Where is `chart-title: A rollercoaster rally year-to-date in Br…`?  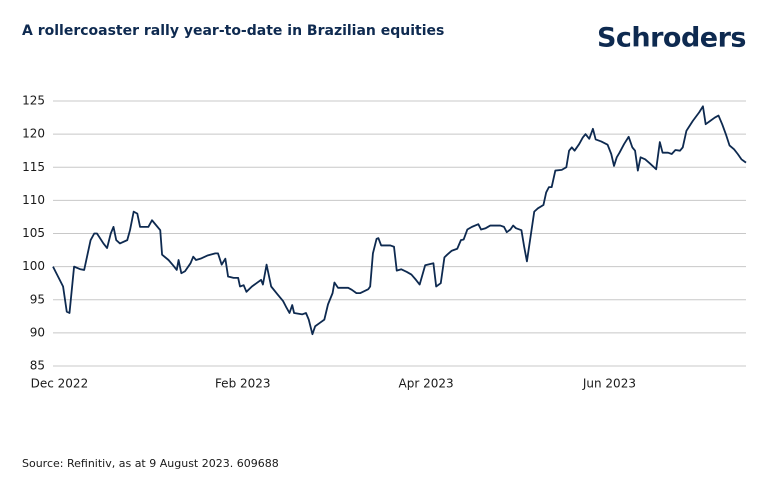 chart-title: A rollercoaster rally year-to-date in Br… is located at coordinates (233, 31).